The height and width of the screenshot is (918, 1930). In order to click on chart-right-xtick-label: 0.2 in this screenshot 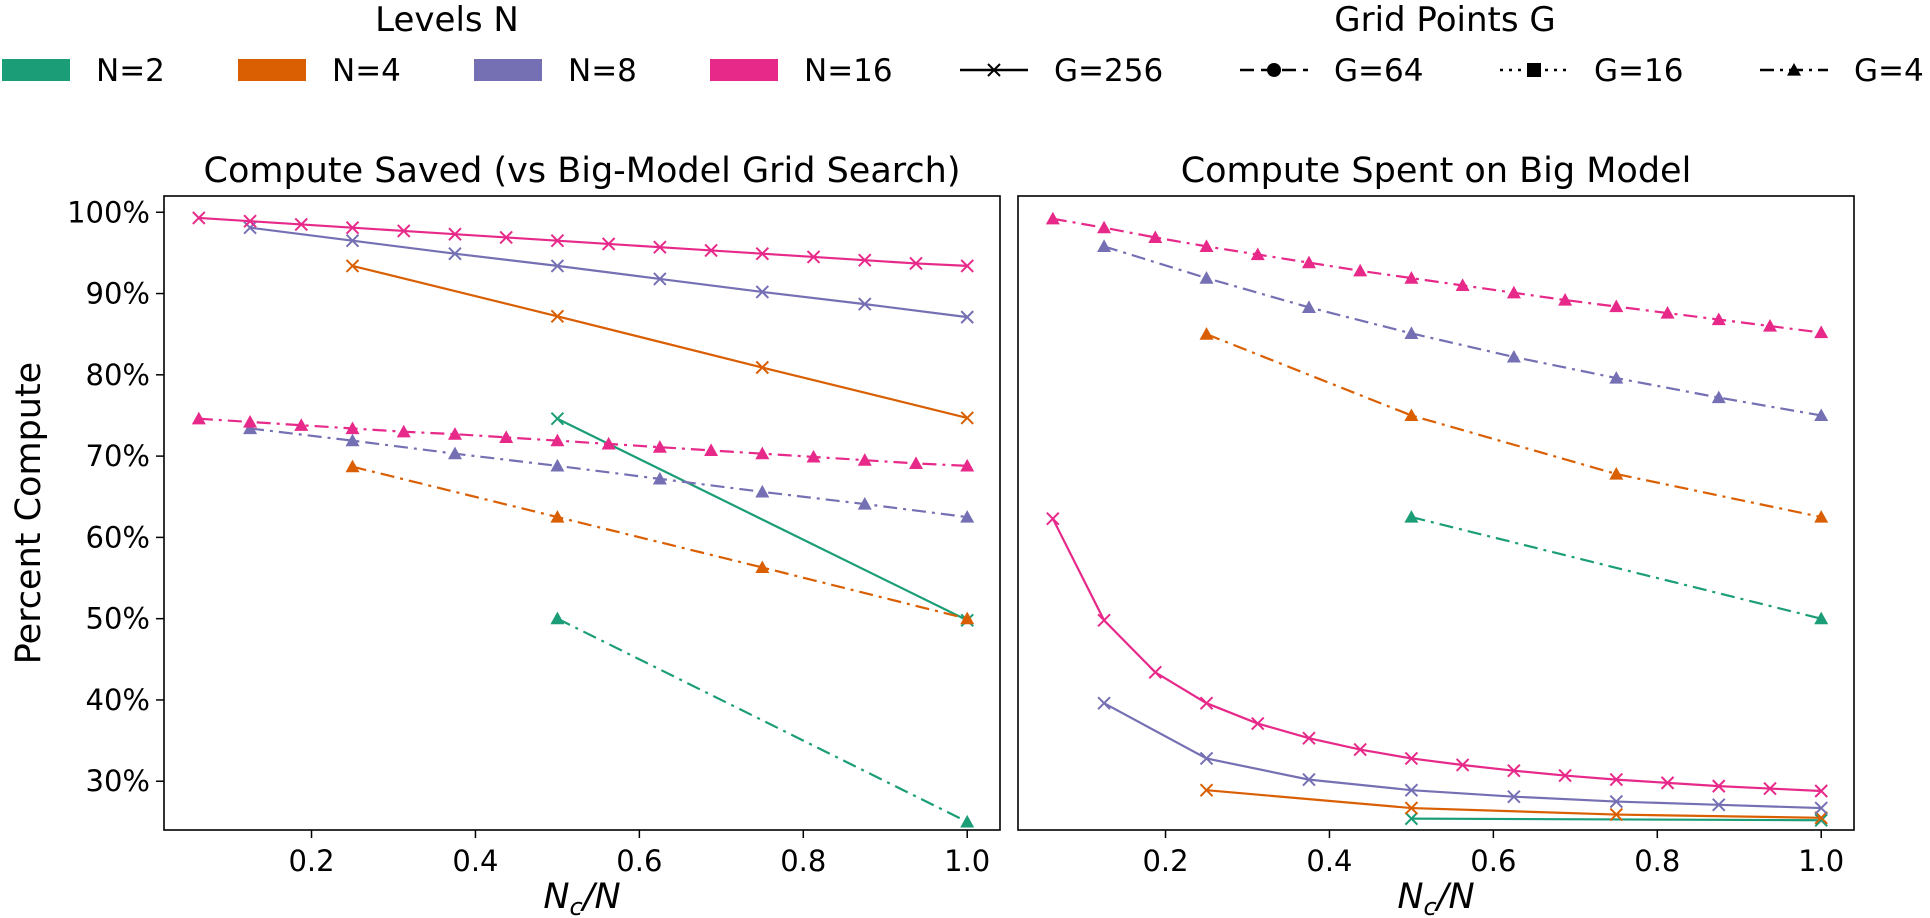, I will do `click(1165, 861)`.